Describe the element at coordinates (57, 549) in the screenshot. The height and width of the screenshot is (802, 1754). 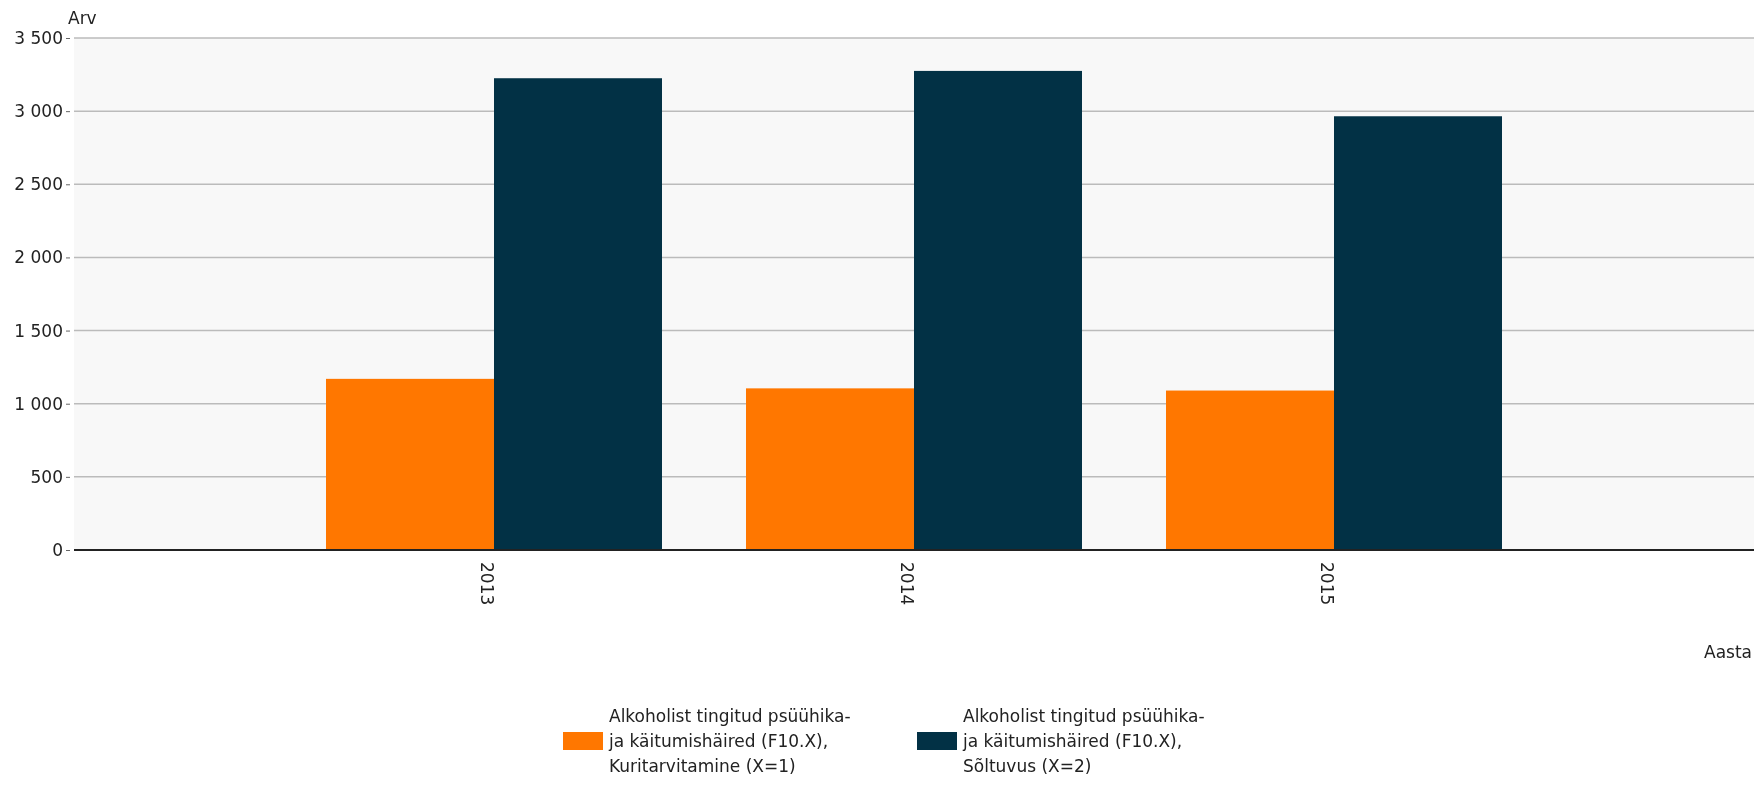
I see `y-tick-label: 0` at that location.